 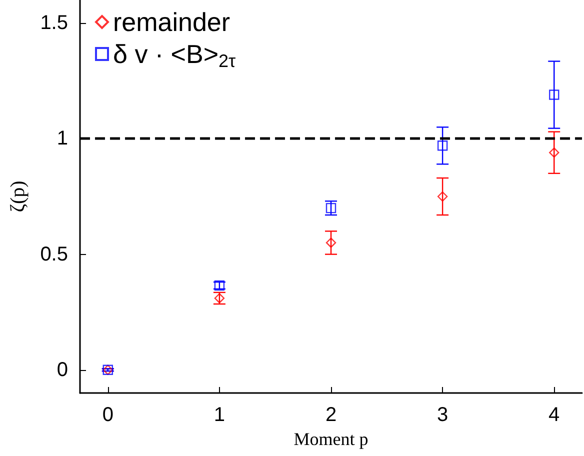 I want to click on x-tick-label: 4, so click(x=554, y=415).